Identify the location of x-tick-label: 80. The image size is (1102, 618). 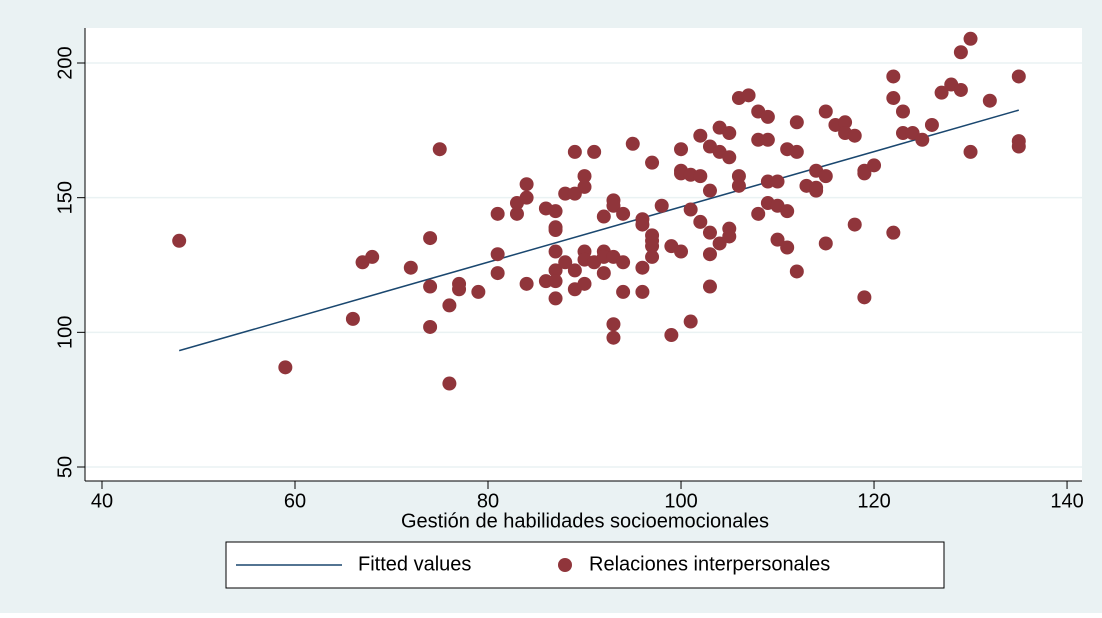
(488, 501).